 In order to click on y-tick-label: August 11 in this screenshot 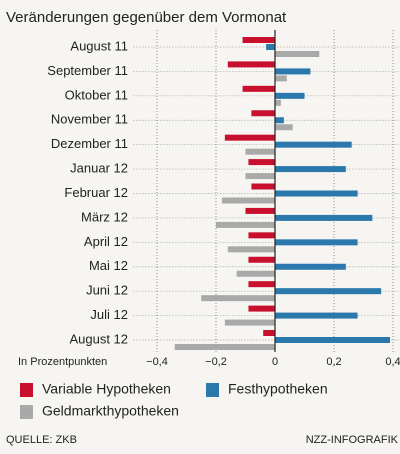, I will do `click(99, 45)`.